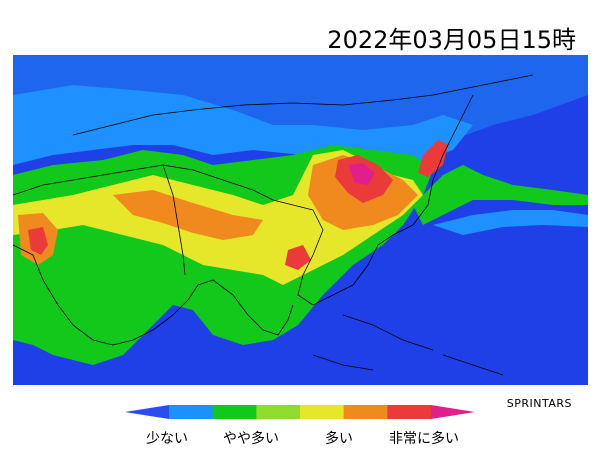  I want to click on band-lowlevel, so click(243, 125).